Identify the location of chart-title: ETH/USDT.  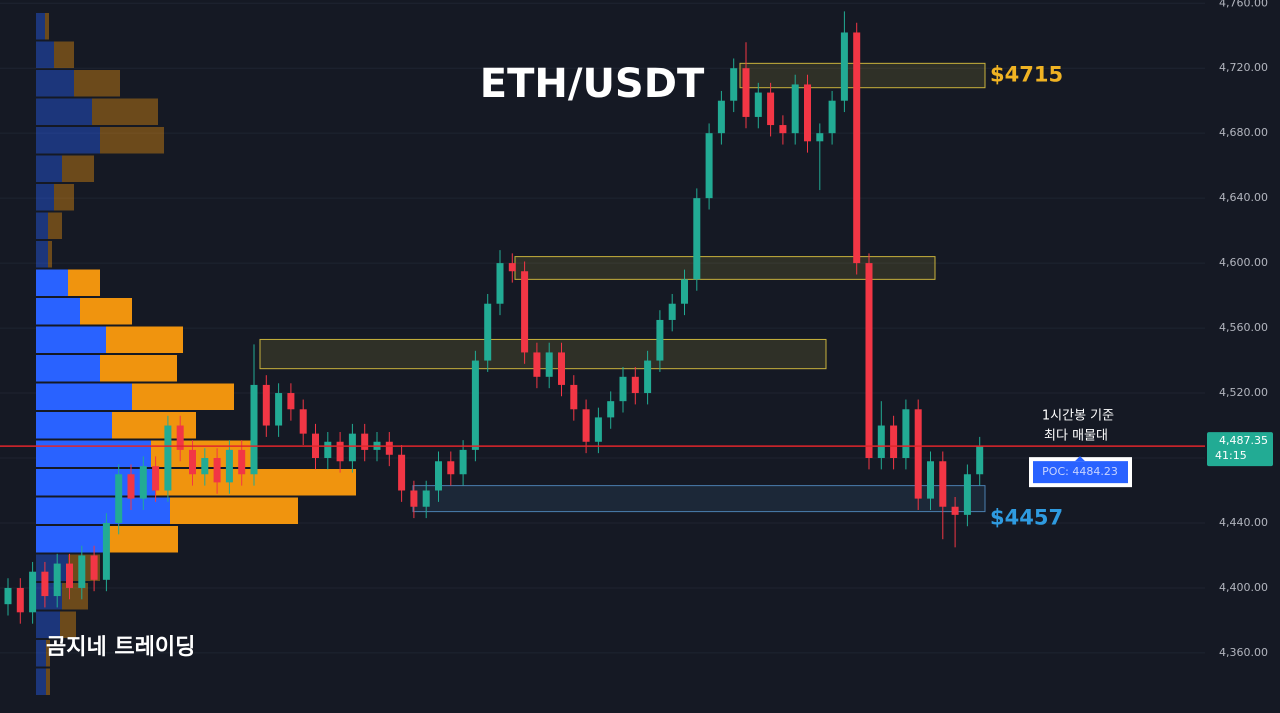
(592, 84).